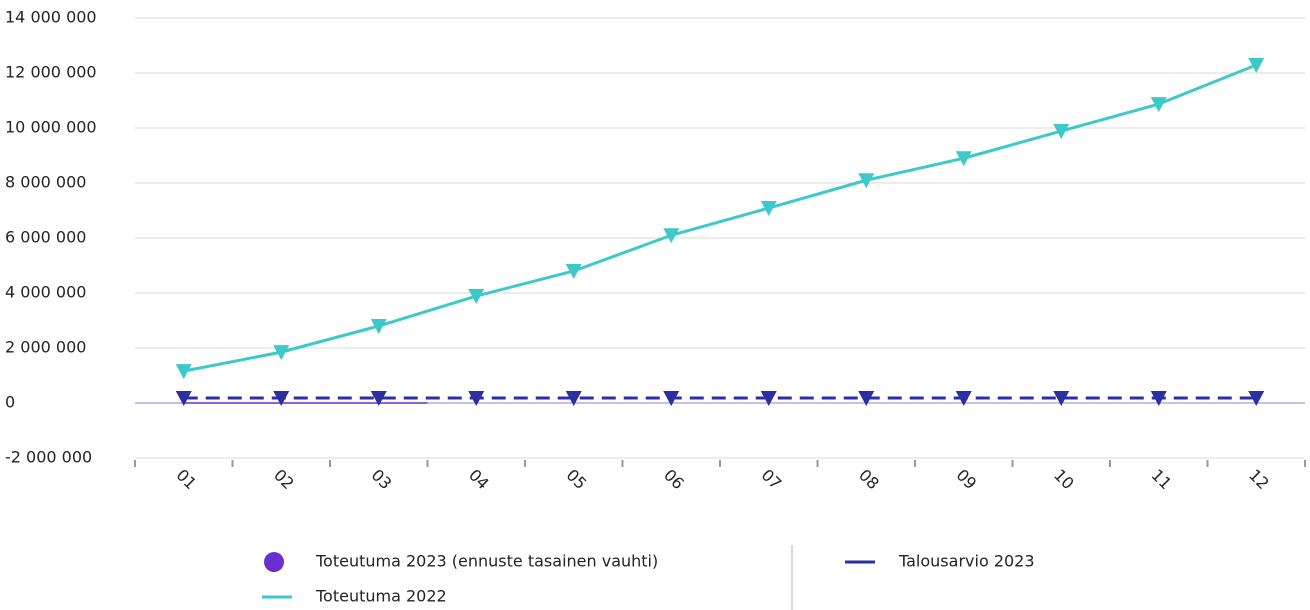  I want to click on x-tick-label: 02, so click(284, 479).